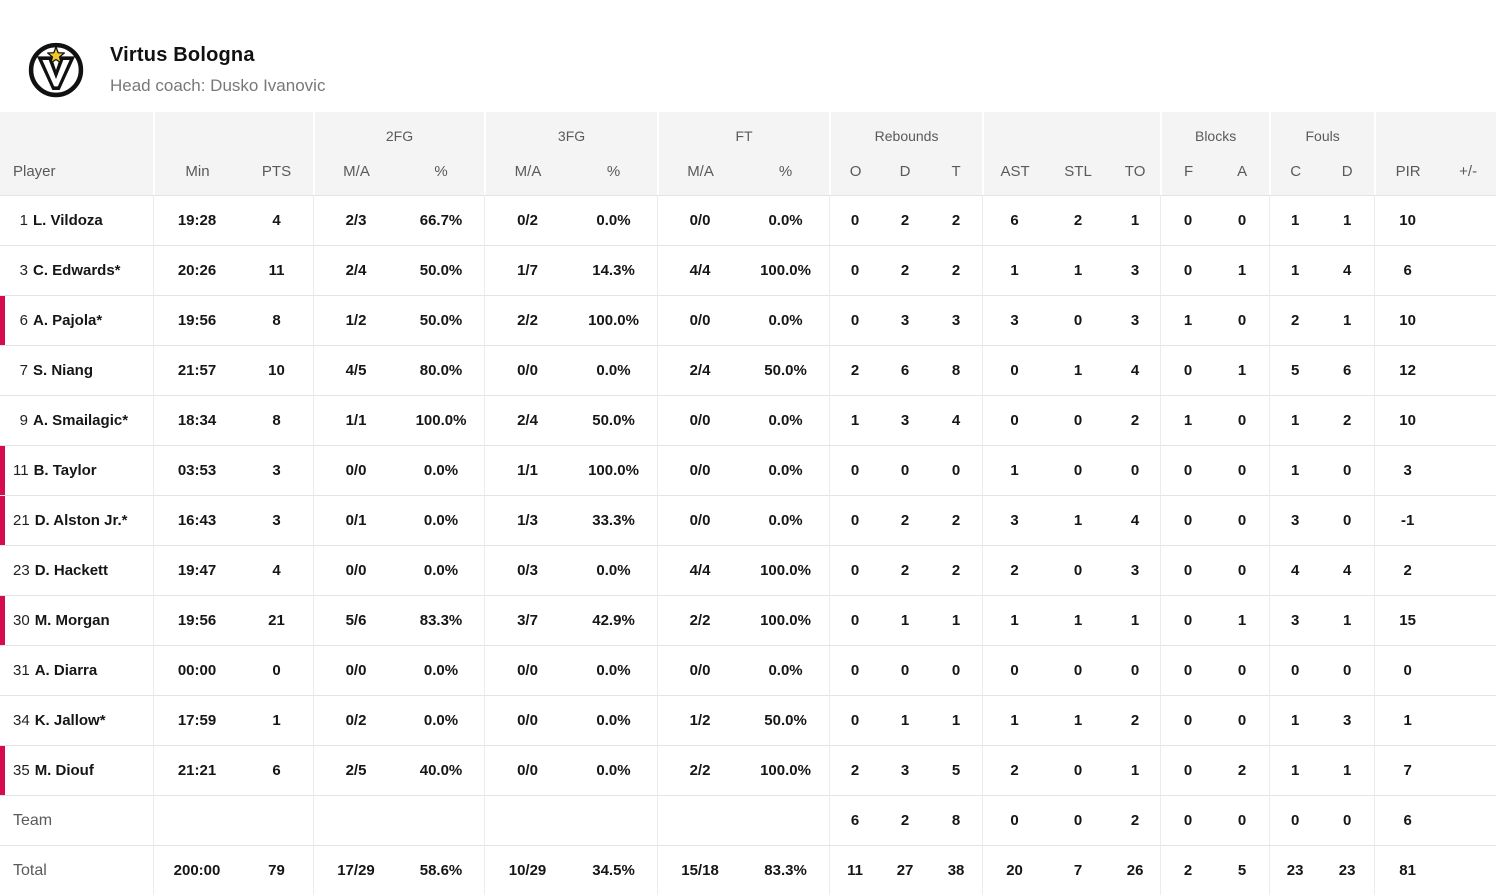  Describe the element at coordinates (76, 820) in the screenshot. I see `cell-player: Team` at that location.